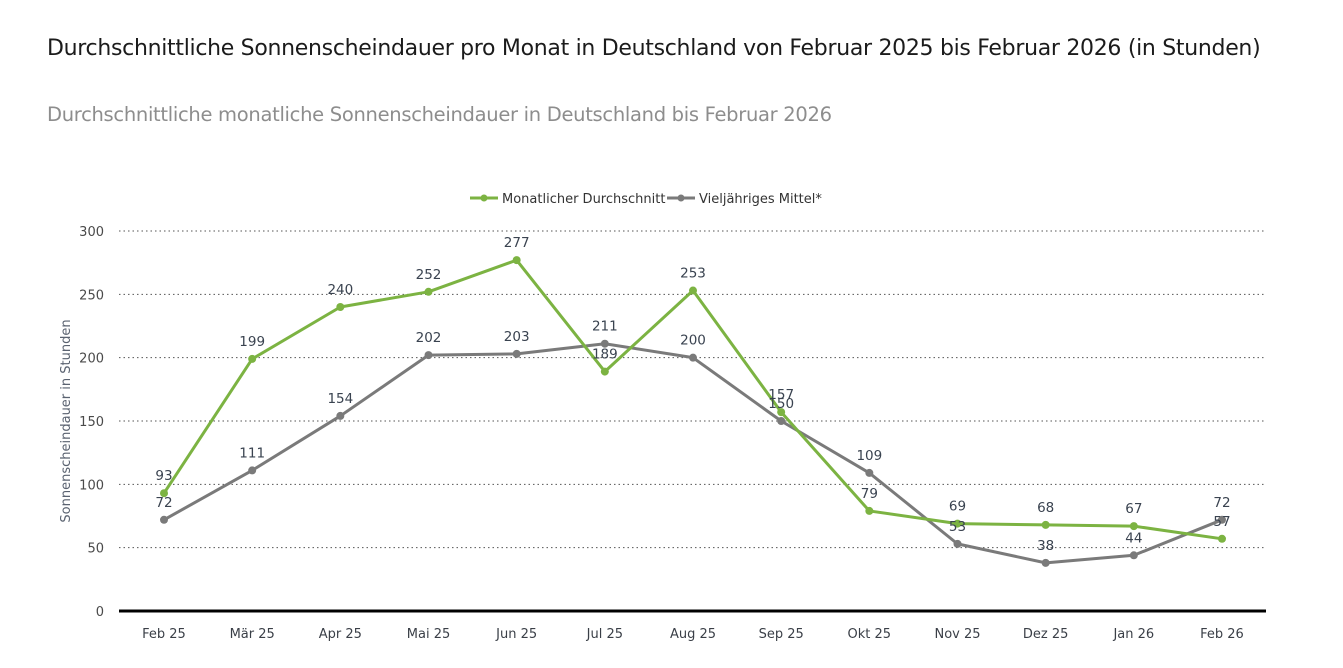  What do you see at coordinates (781, 404) in the screenshot?
I see `data-label: 150` at bounding box center [781, 404].